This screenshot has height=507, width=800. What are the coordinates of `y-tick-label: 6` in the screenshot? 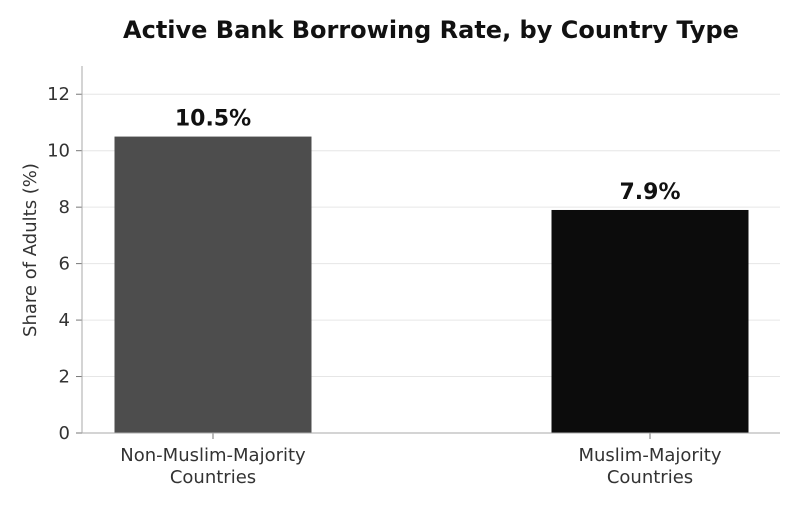 It's located at (64, 264).